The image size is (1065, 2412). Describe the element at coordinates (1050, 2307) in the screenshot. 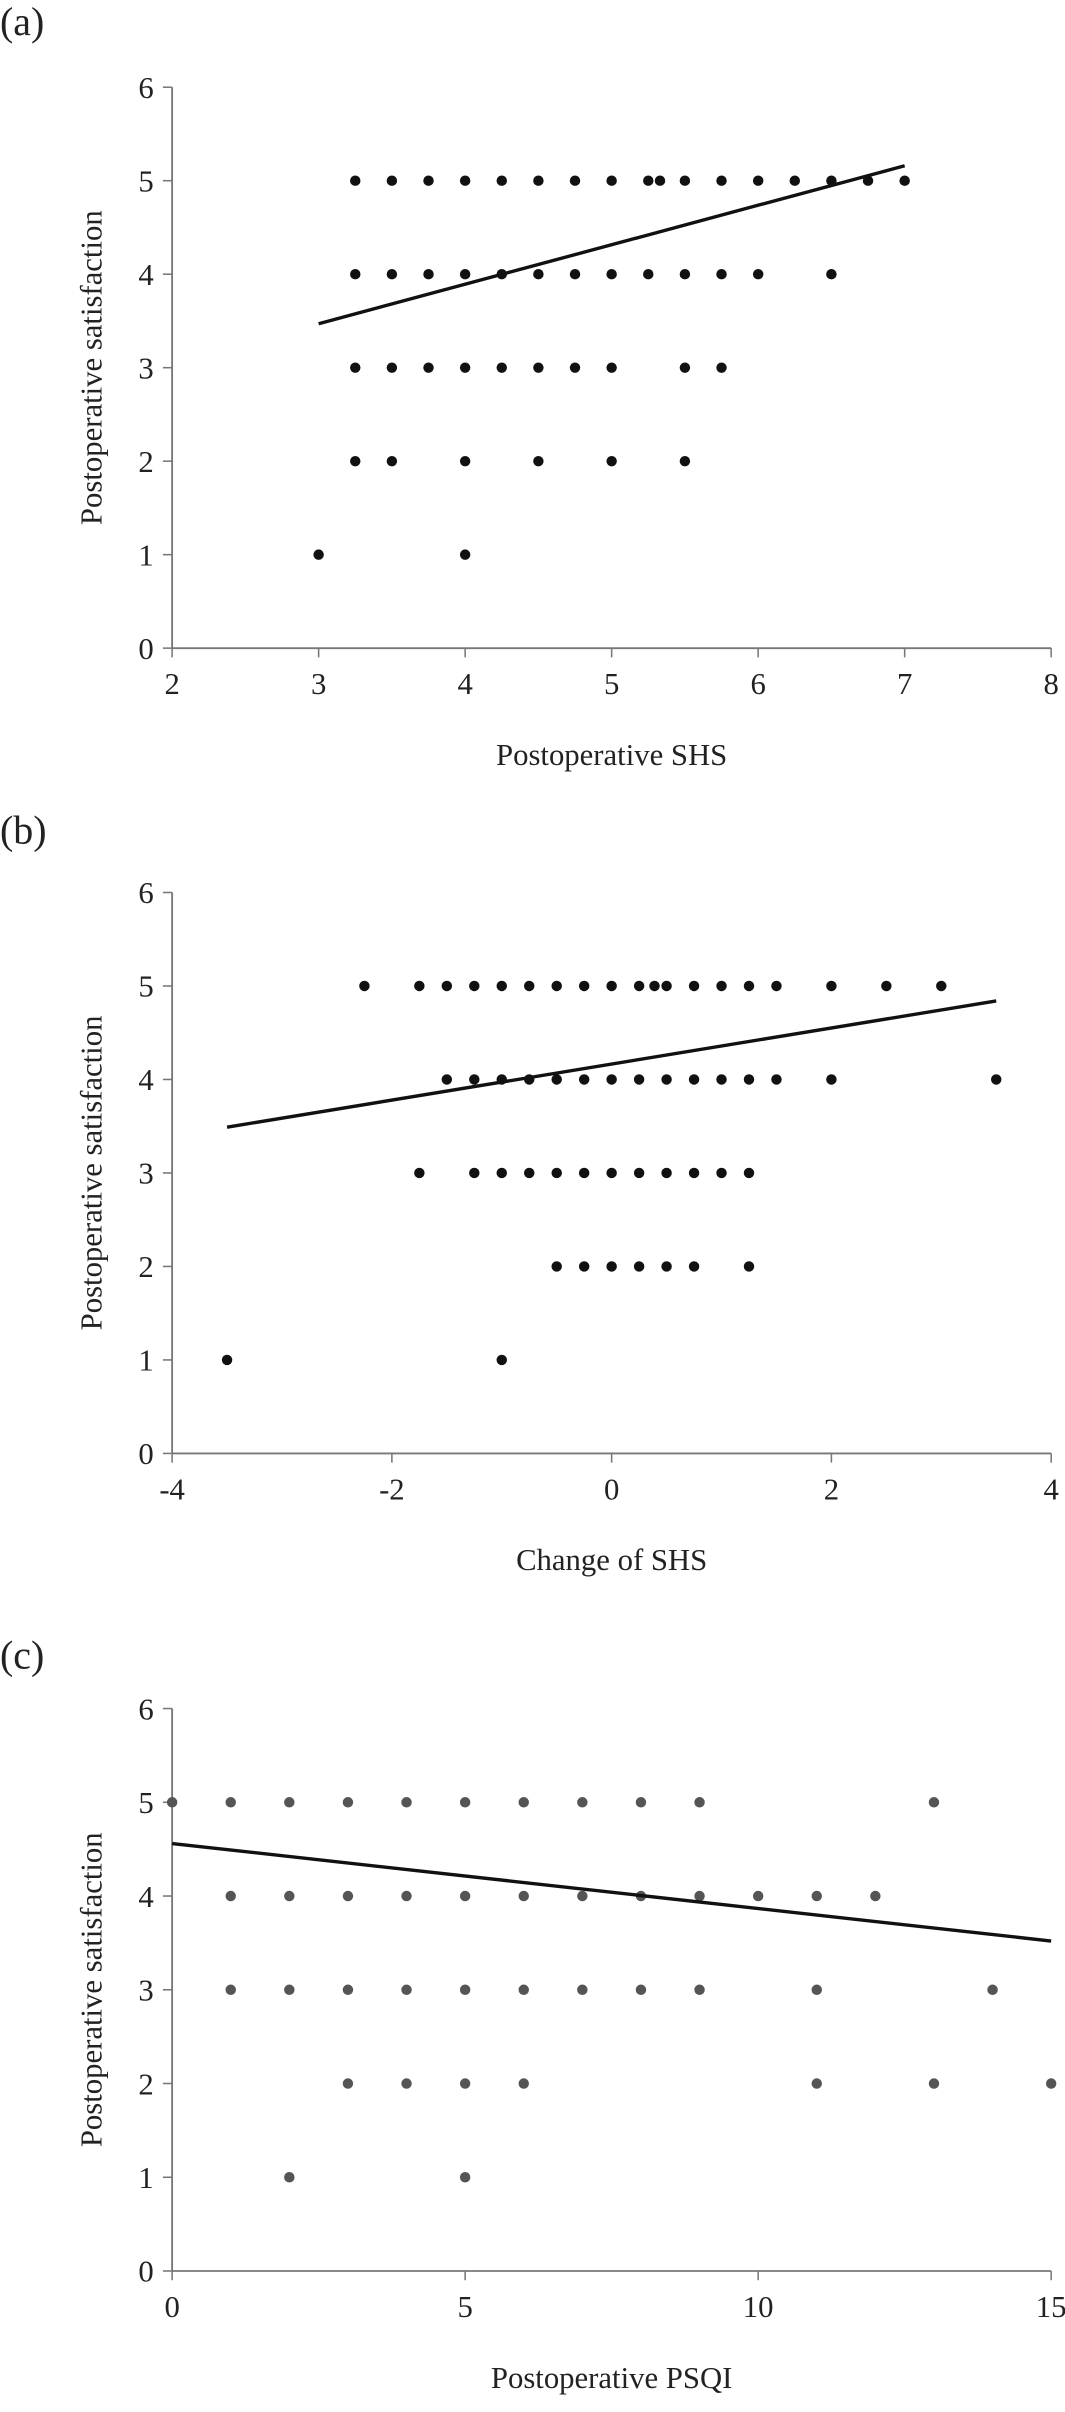

I see `x-tick-label: 15` at that location.